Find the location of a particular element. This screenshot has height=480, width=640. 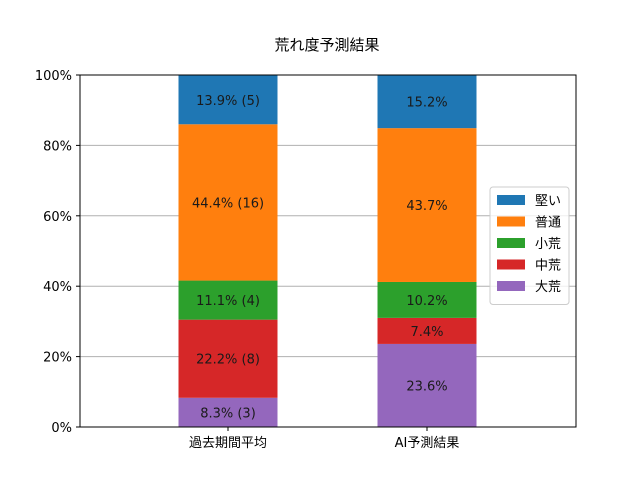

segment-label: 22.2% (8) is located at coordinates (228, 360).